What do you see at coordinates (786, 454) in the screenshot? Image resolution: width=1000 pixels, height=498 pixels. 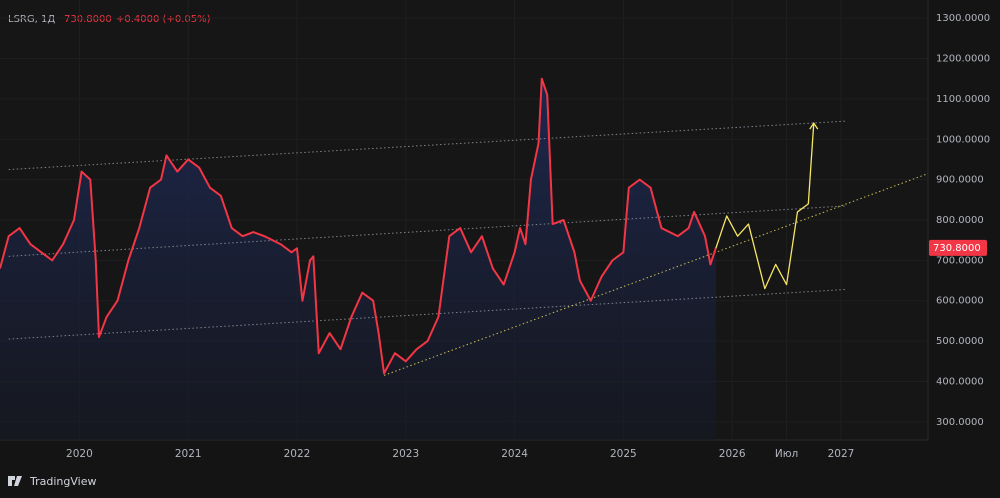 I see `x-tick-label: Июл` at bounding box center [786, 454].